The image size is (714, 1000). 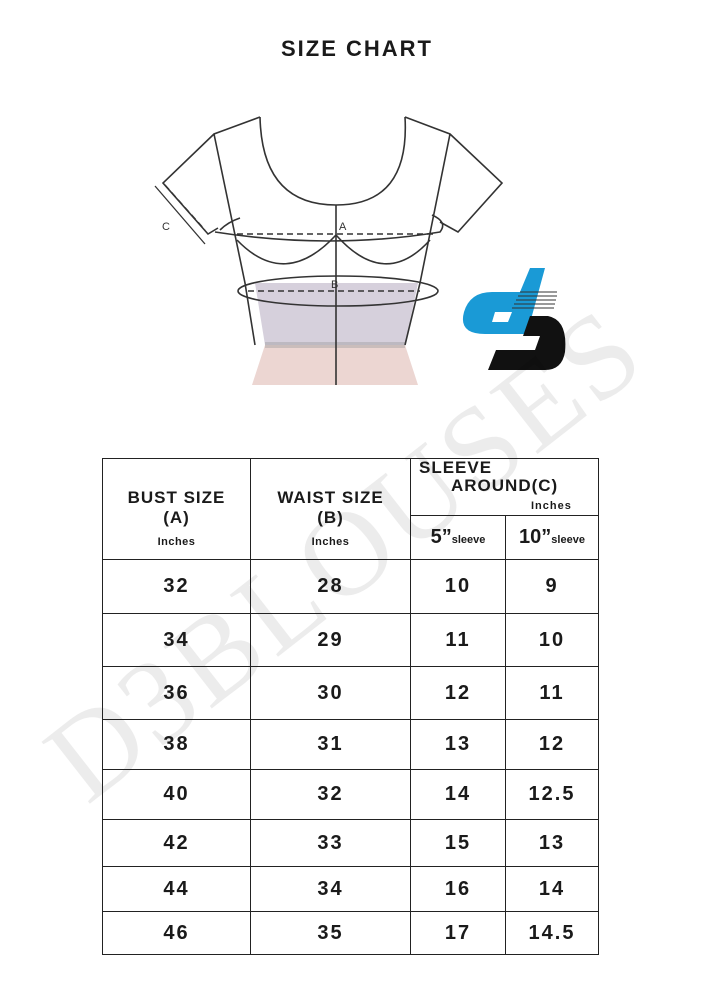 What do you see at coordinates (330, 933) in the screenshot?
I see `cell-waist: 35` at bounding box center [330, 933].